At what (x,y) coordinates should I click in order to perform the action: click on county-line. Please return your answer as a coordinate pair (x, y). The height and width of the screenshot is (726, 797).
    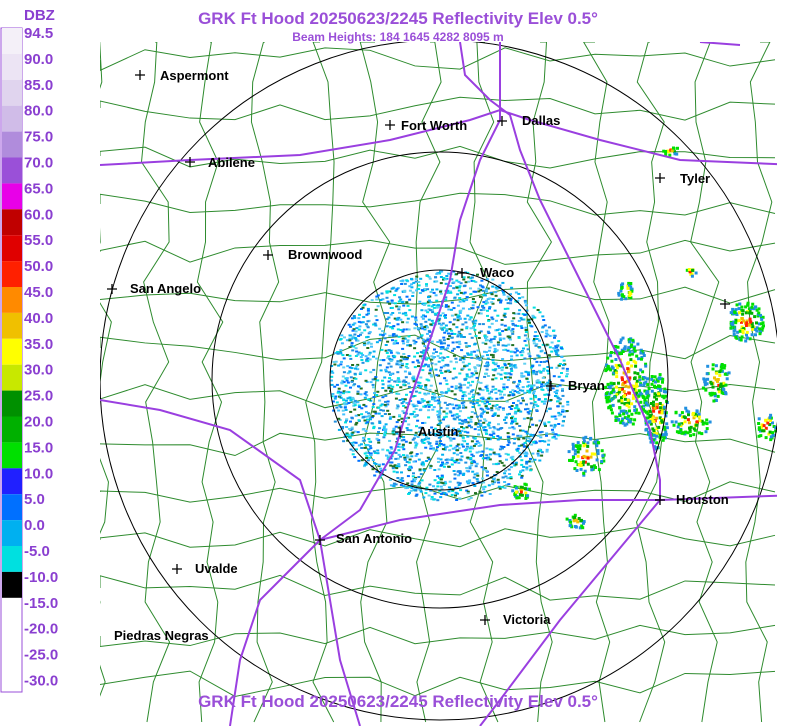
    Looking at the image, I should click on (539, 382).